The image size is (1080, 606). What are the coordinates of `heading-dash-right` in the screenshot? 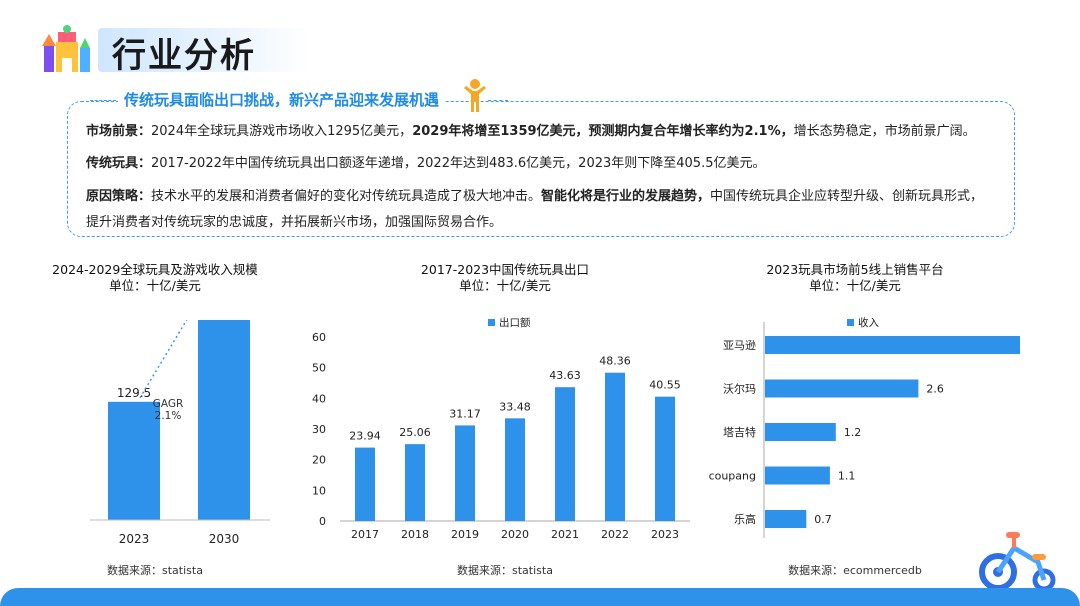 It's located at (498, 100).